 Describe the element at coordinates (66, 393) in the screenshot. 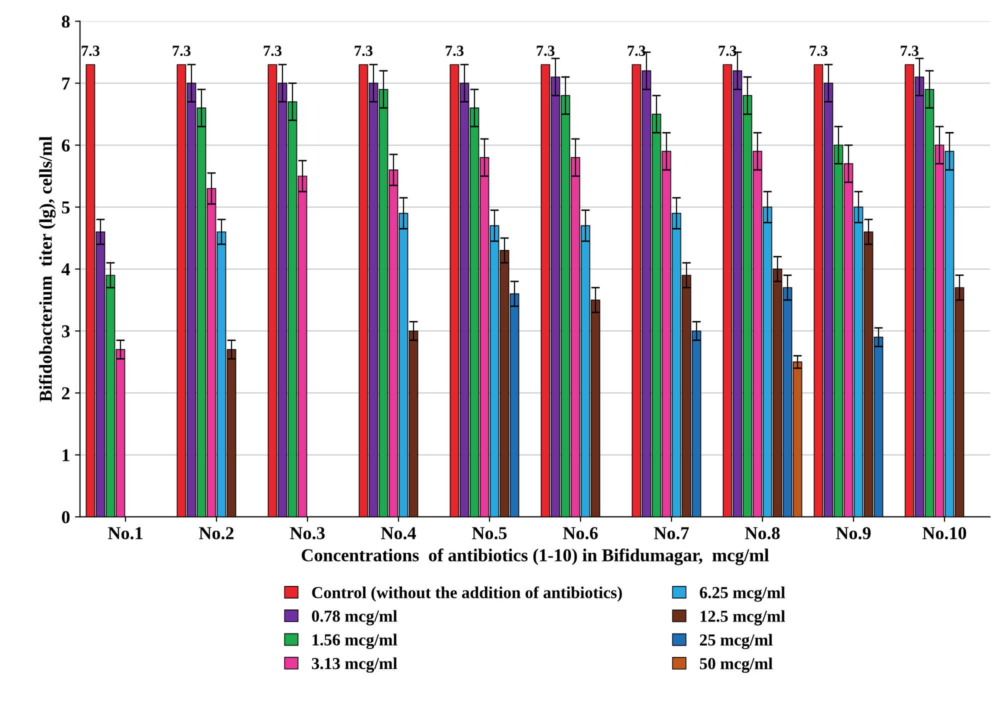

I see `y-tick-label: 2` at that location.